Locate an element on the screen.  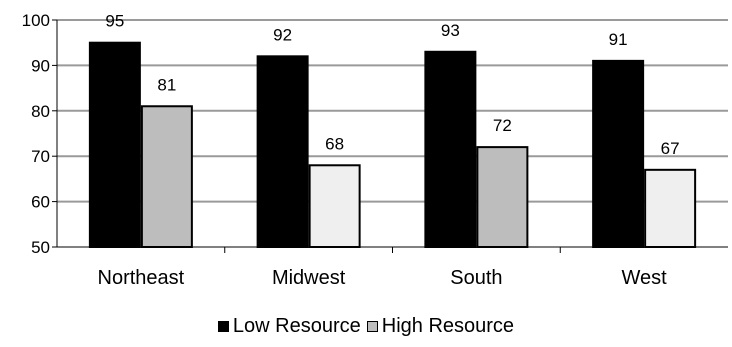
x-tick-label-west: West is located at coordinates (645, 278).